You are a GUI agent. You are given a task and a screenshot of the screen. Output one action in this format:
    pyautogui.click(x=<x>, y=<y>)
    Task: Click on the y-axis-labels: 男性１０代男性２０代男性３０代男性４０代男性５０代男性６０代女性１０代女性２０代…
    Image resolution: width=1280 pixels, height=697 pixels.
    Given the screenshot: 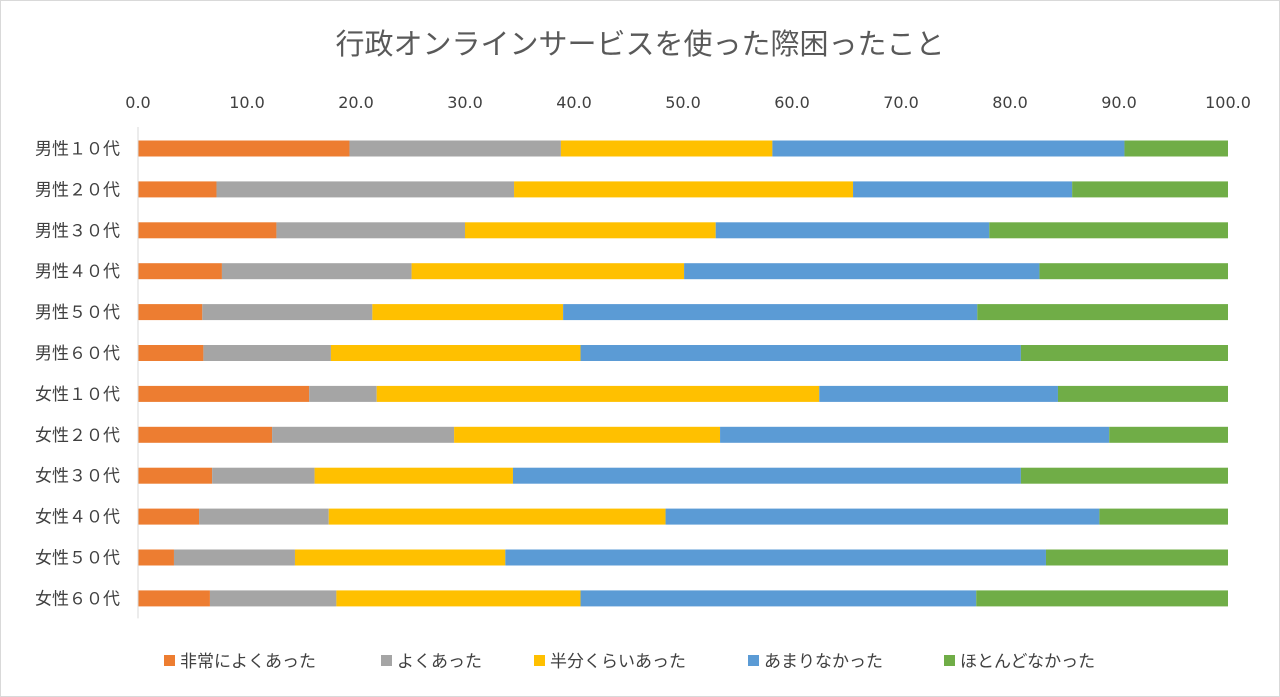 What is the action you would take?
    pyautogui.click(x=77, y=375)
    